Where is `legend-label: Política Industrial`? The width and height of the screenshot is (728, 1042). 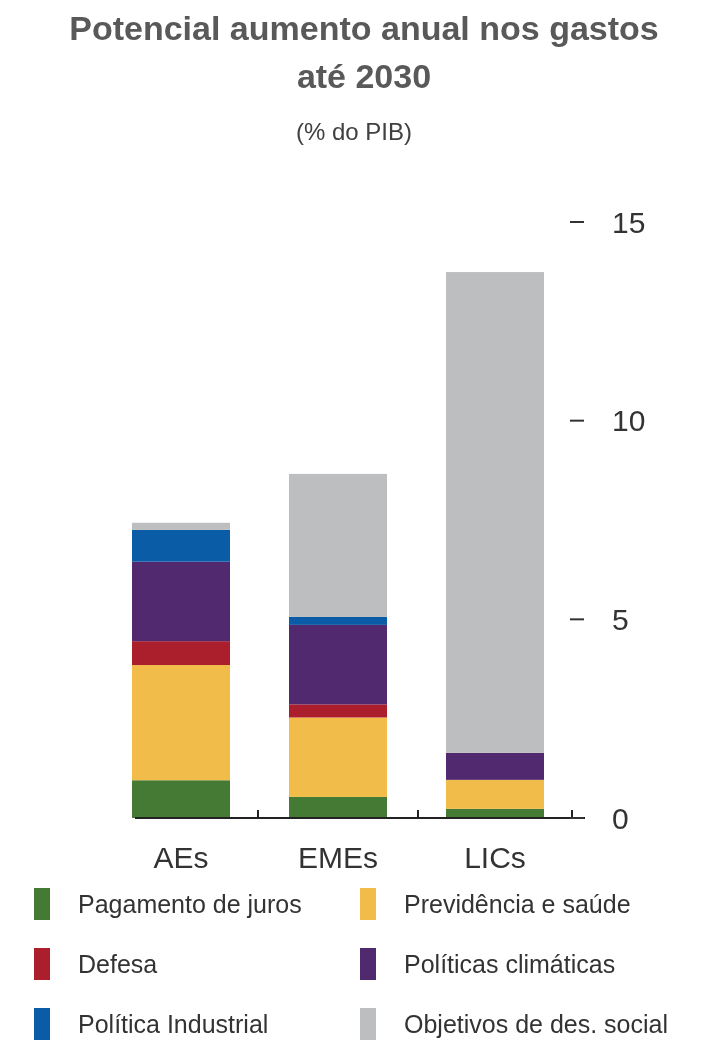 legend-label: Política Industrial is located at coordinates (173, 1023).